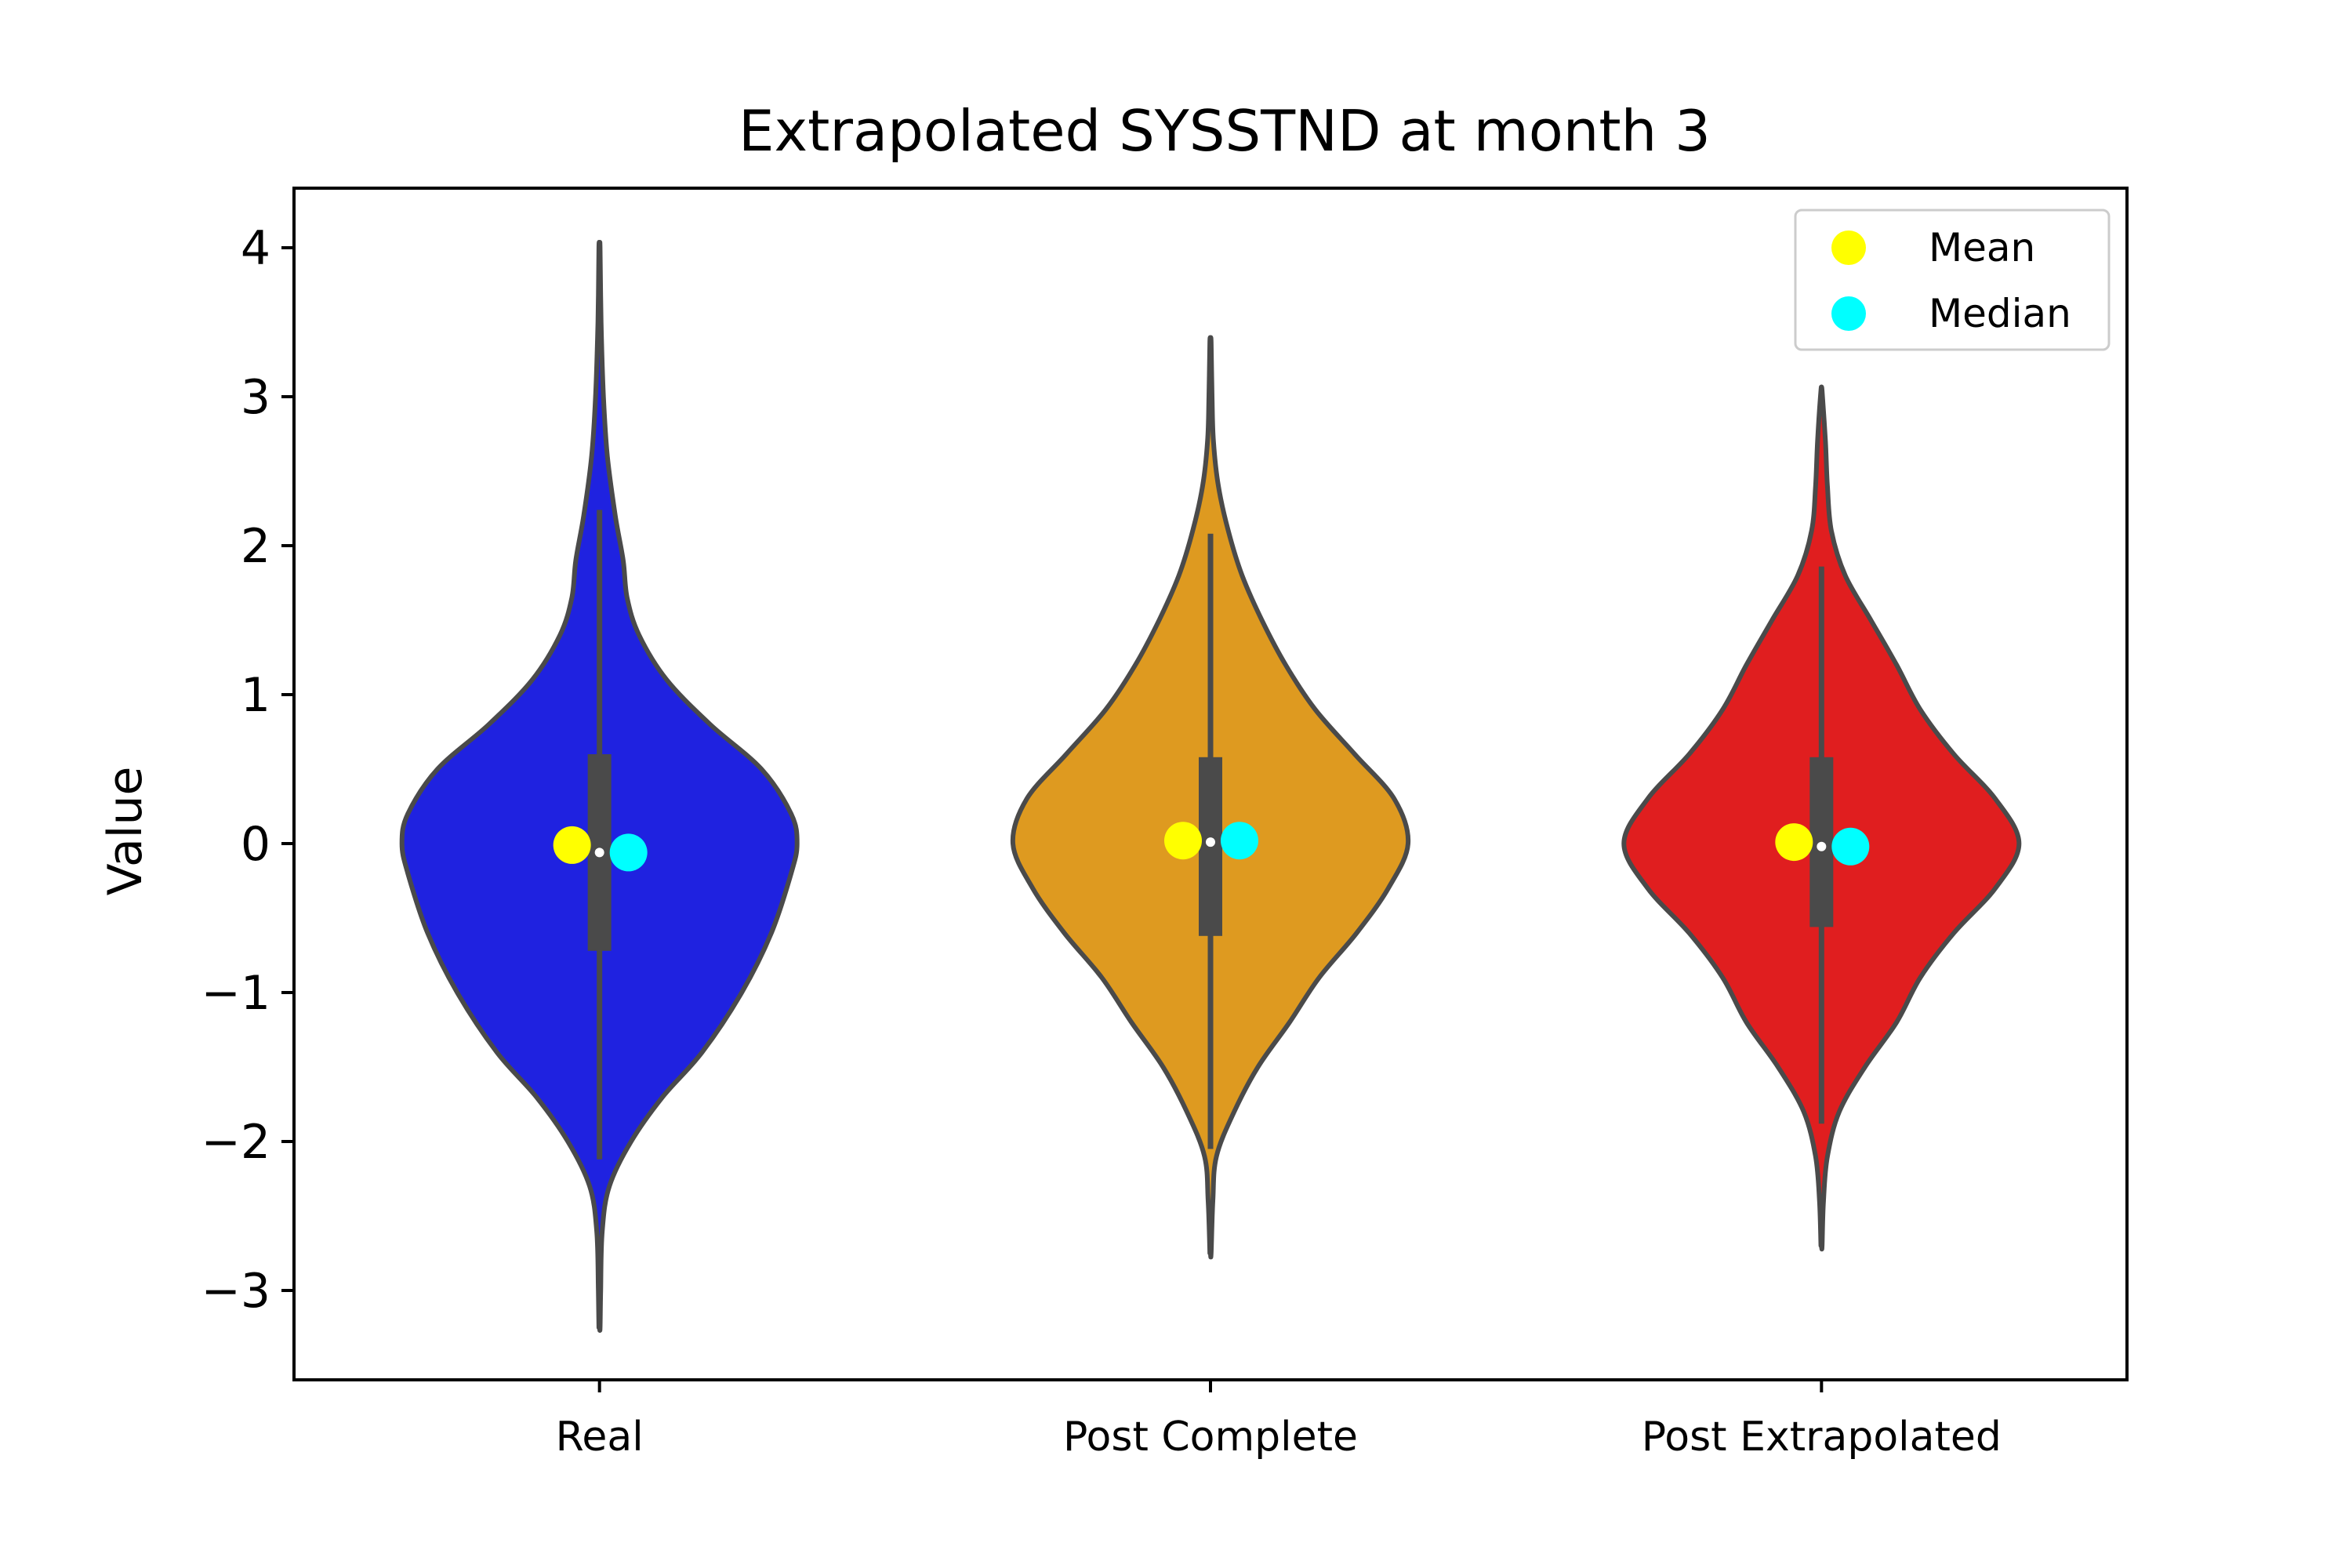  Describe the element at coordinates (1822, 1437) in the screenshot. I see `x-tick-label: Post Extrapolated` at that location.